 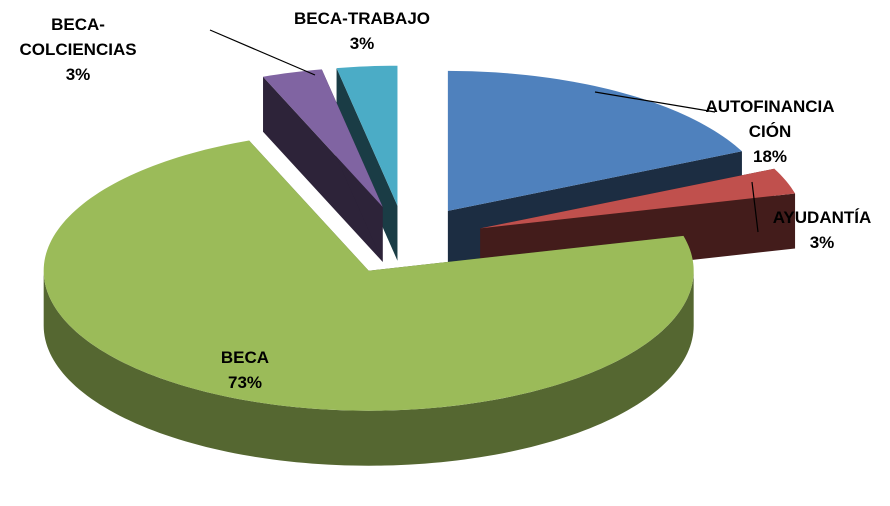 What do you see at coordinates (822, 217) in the screenshot?
I see `category-label: AYUDANTÍA` at bounding box center [822, 217].